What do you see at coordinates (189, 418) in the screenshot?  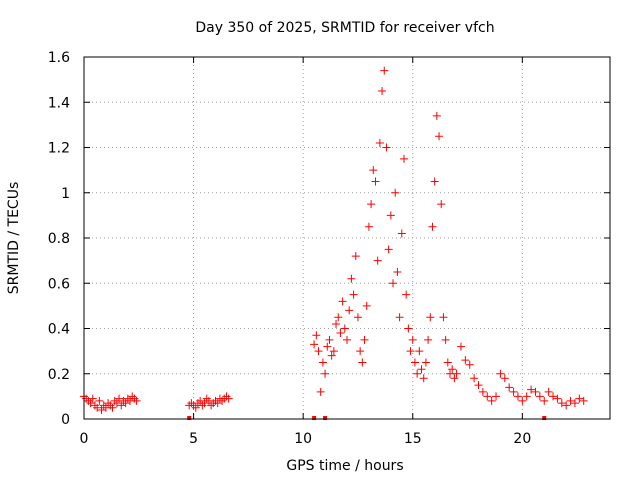 I see `axis-marker` at bounding box center [189, 418].